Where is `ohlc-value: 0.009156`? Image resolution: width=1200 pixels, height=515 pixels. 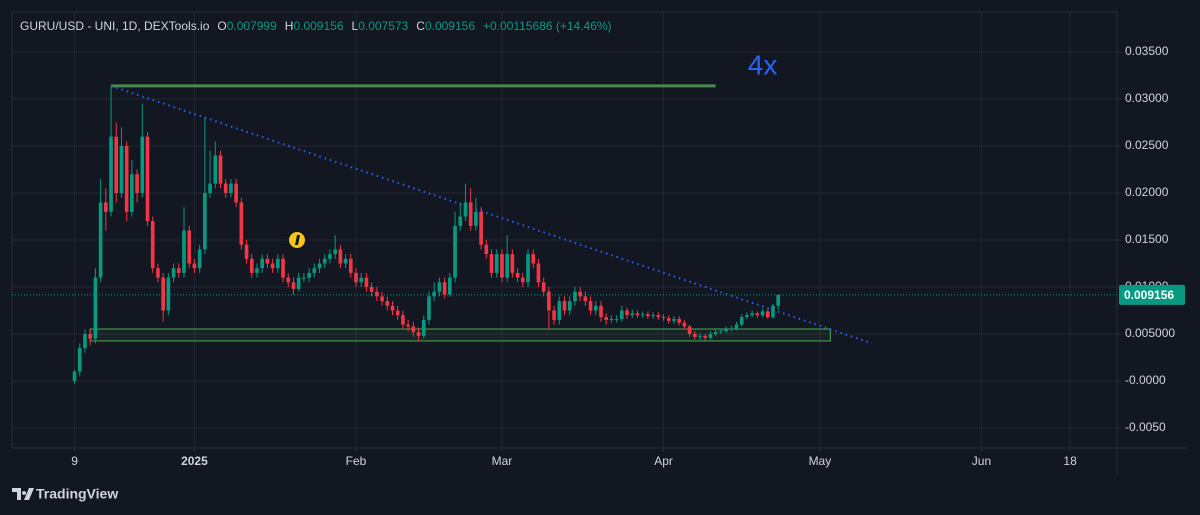 ohlc-value: 0.009156 is located at coordinates (318, 26).